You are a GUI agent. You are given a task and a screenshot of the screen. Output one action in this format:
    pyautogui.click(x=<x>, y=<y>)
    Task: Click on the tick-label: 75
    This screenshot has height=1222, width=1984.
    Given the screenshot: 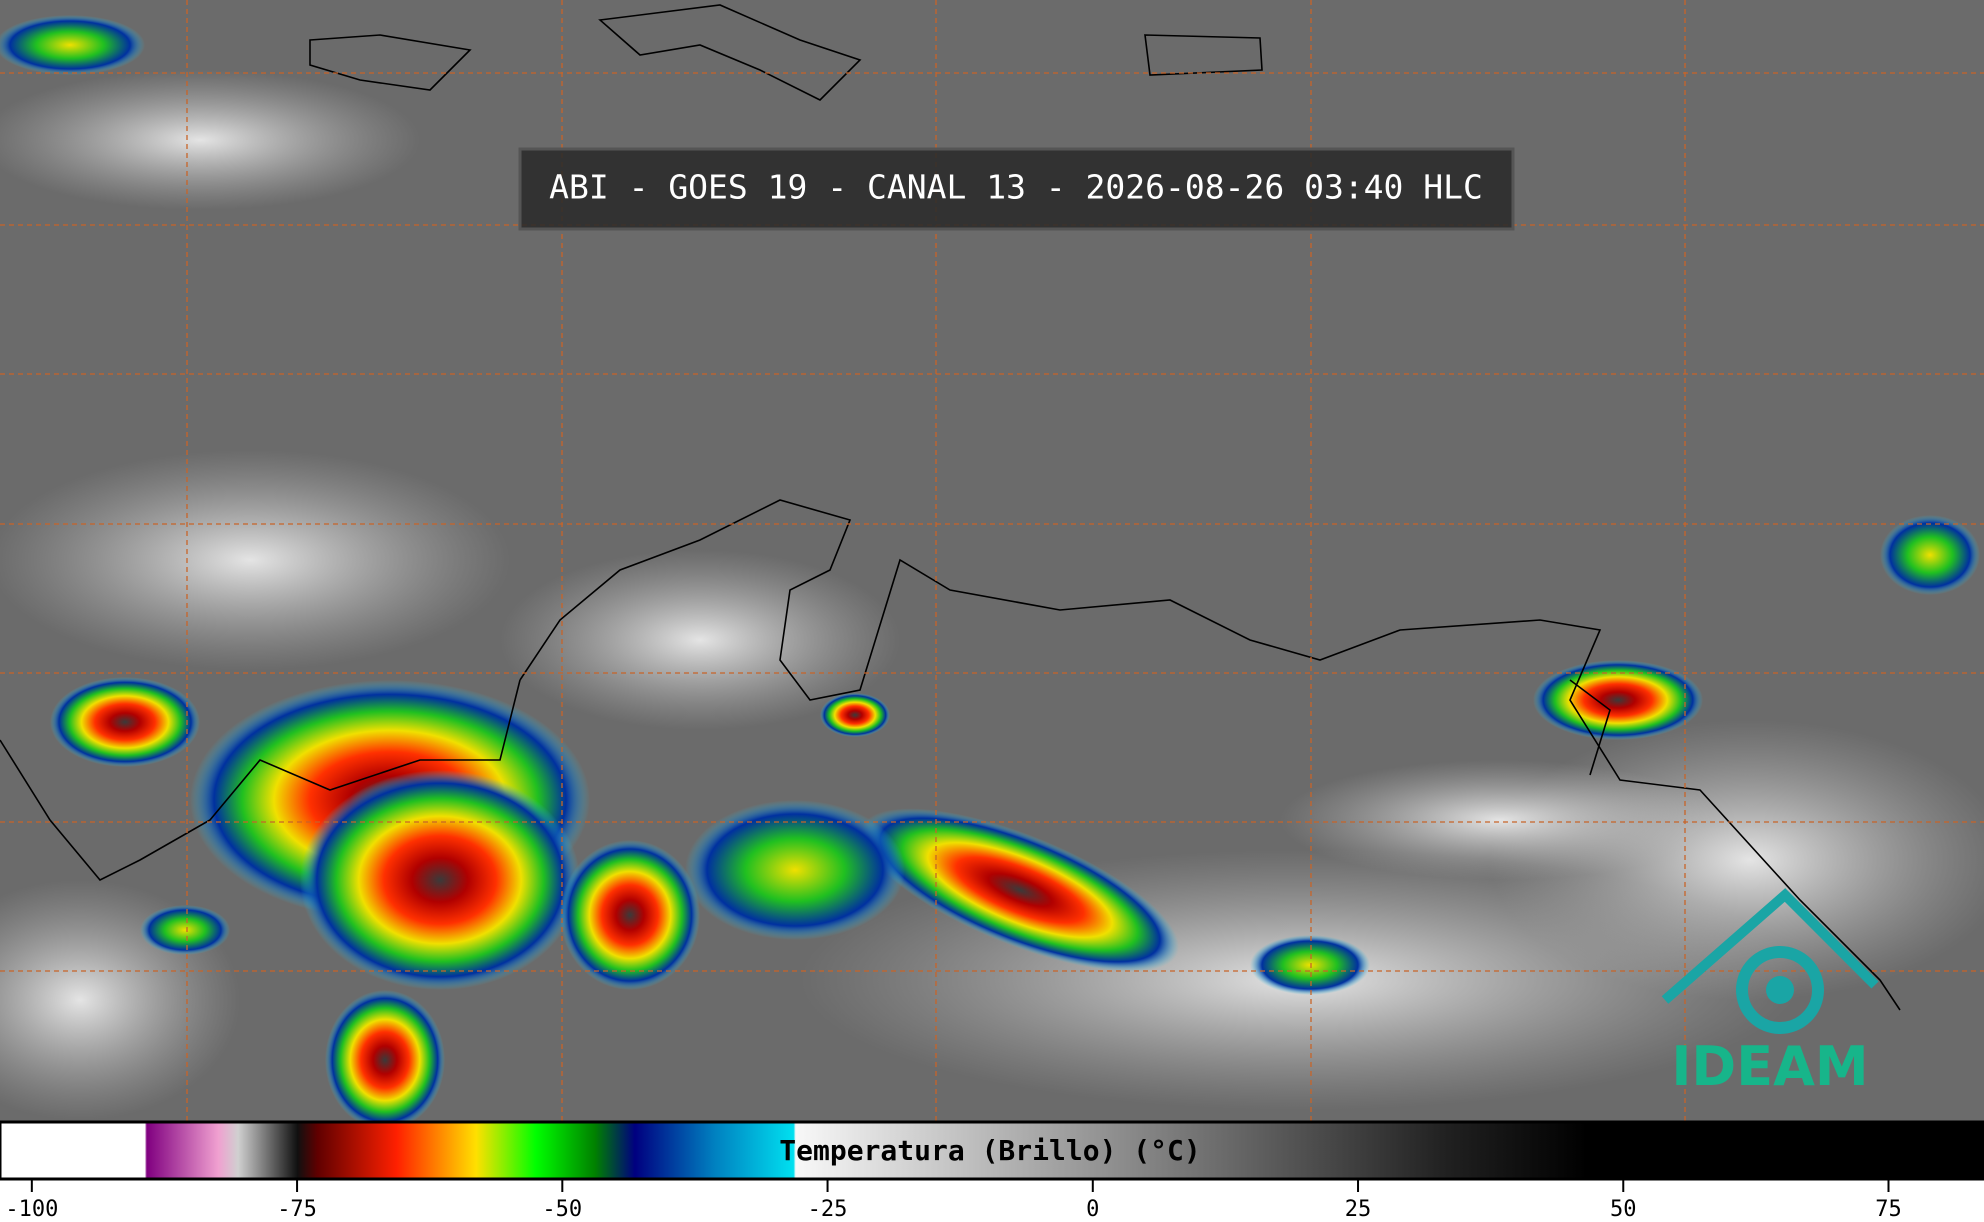 What is the action you would take?
    pyautogui.click(x=1888, y=1209)
    